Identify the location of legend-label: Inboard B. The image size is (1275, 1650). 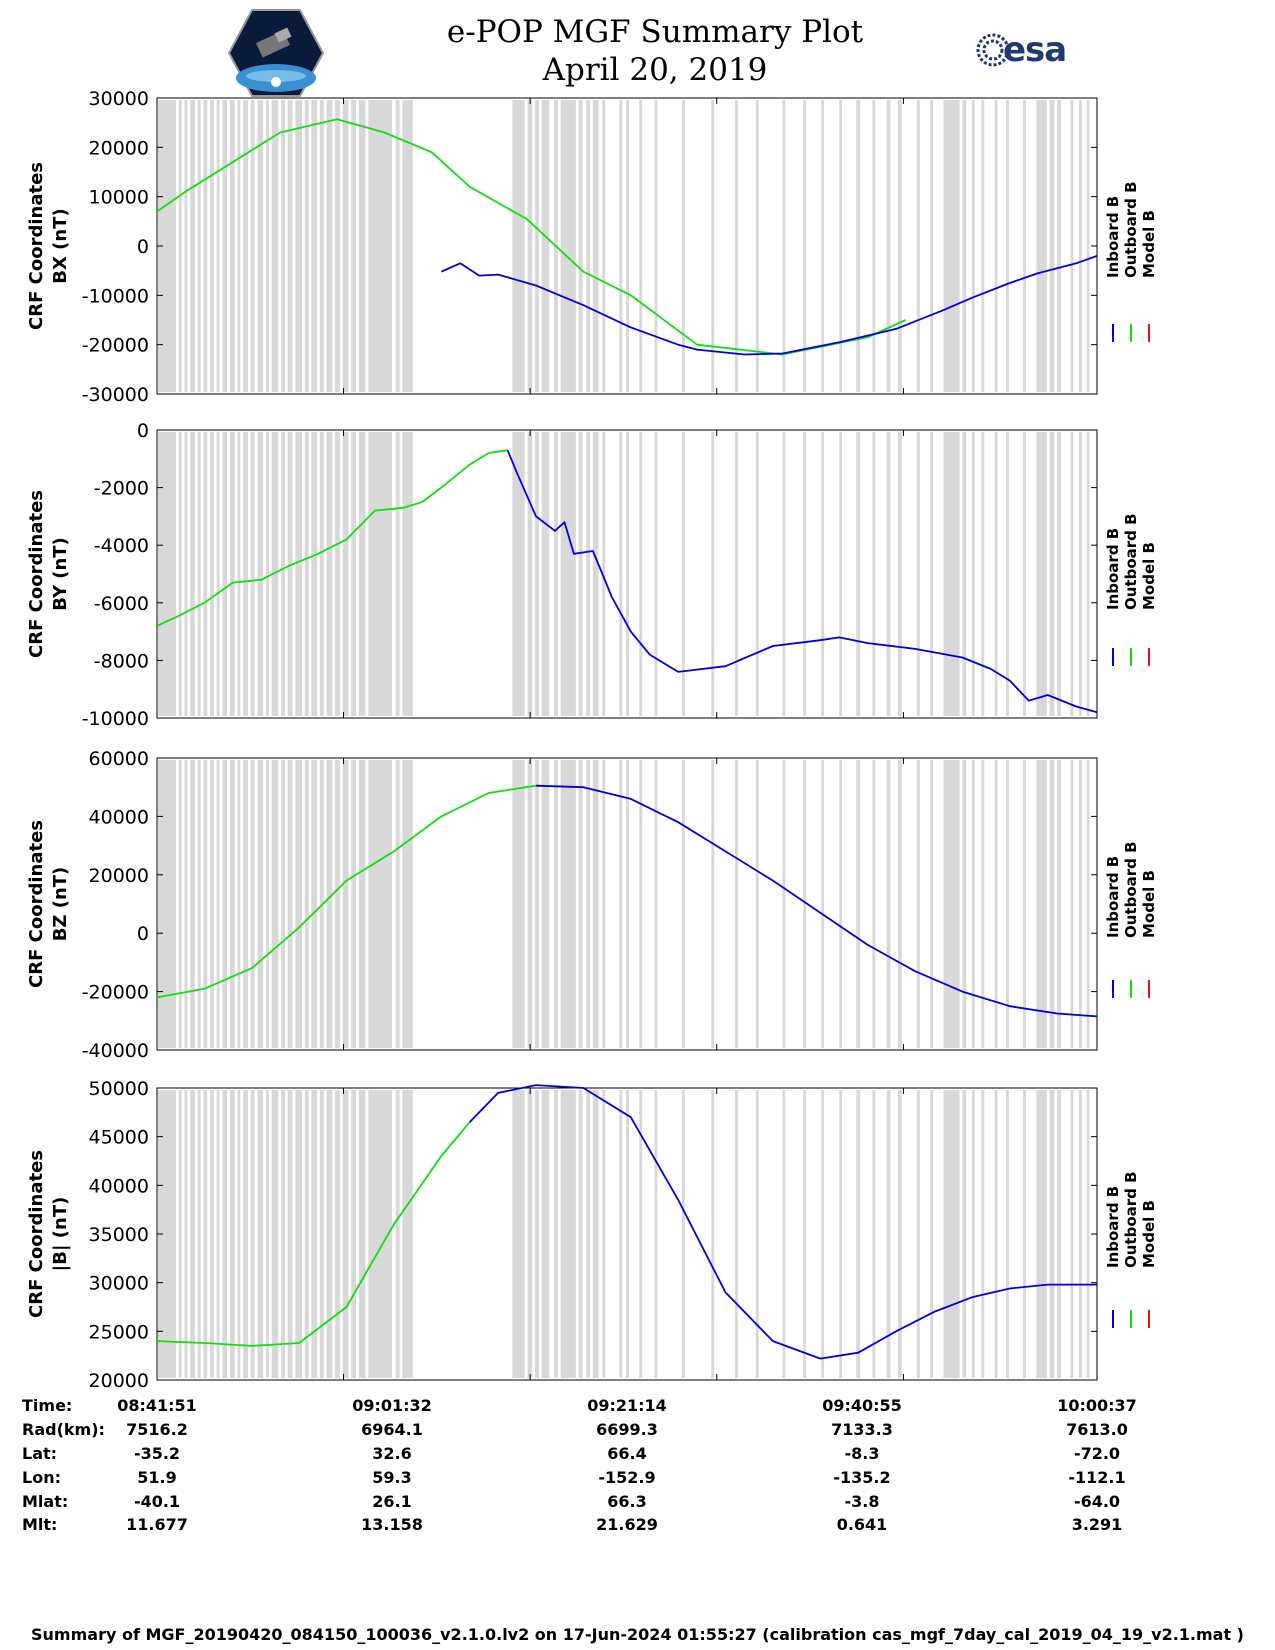
(1113, 897).